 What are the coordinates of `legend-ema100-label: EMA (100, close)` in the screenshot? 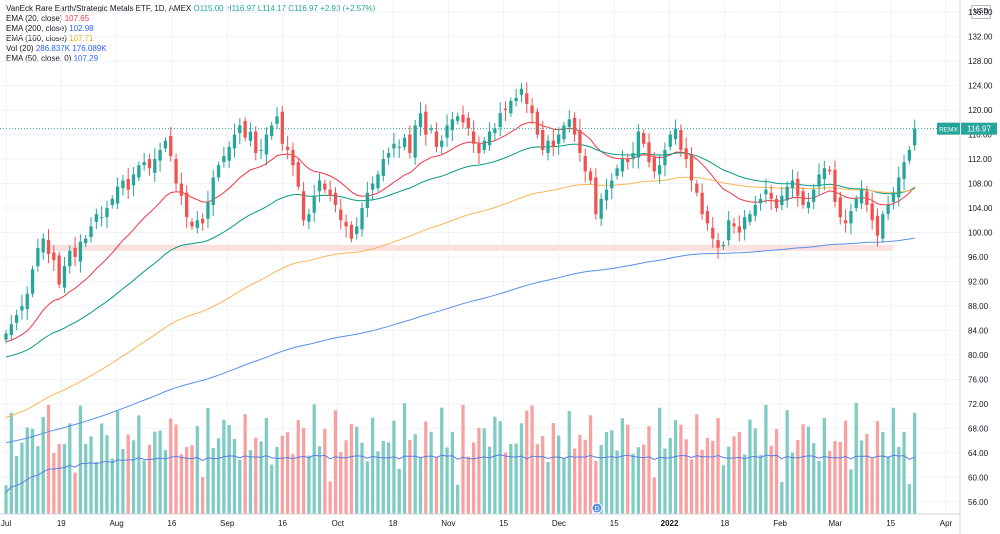 It's located at (36, 38).